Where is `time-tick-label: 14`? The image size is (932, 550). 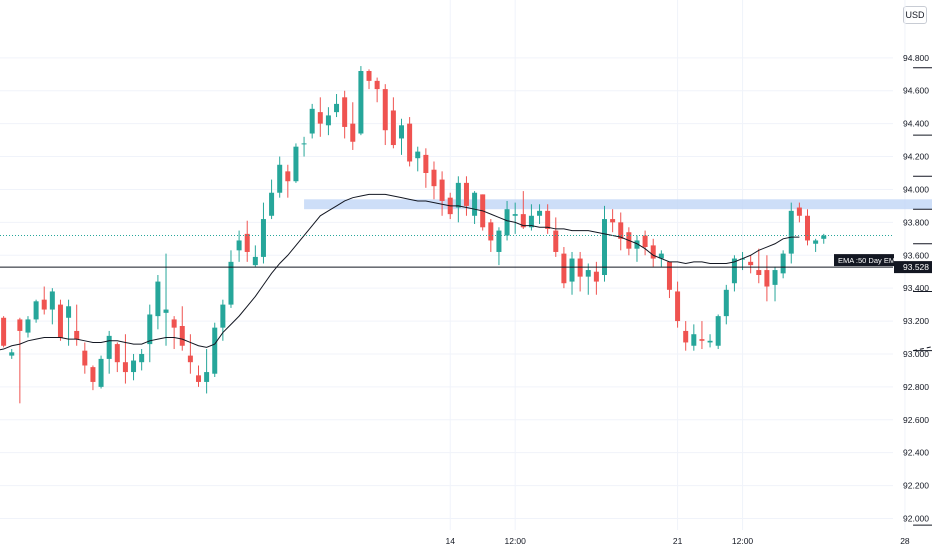 time-tick-label: 14 is located at coordinates (450, 541).